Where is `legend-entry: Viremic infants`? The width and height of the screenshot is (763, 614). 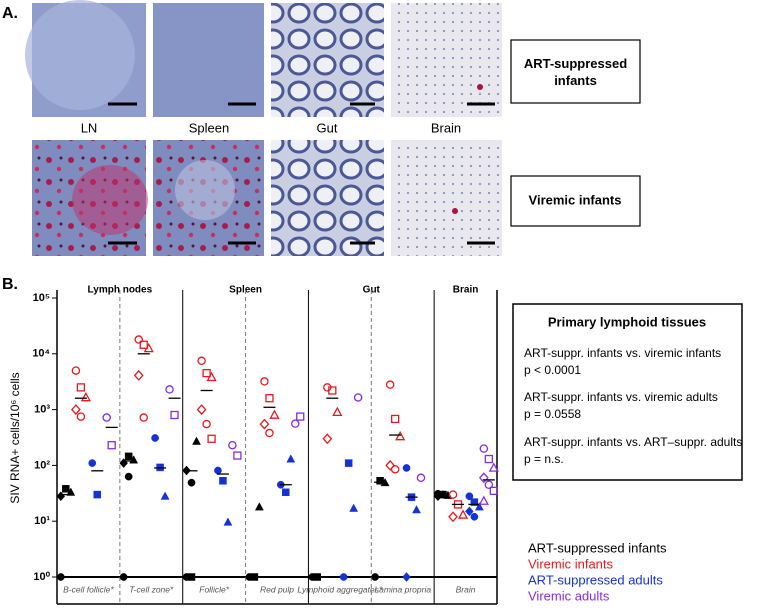
legend-entry: Viremic infants is located at coordinates (571, 563).